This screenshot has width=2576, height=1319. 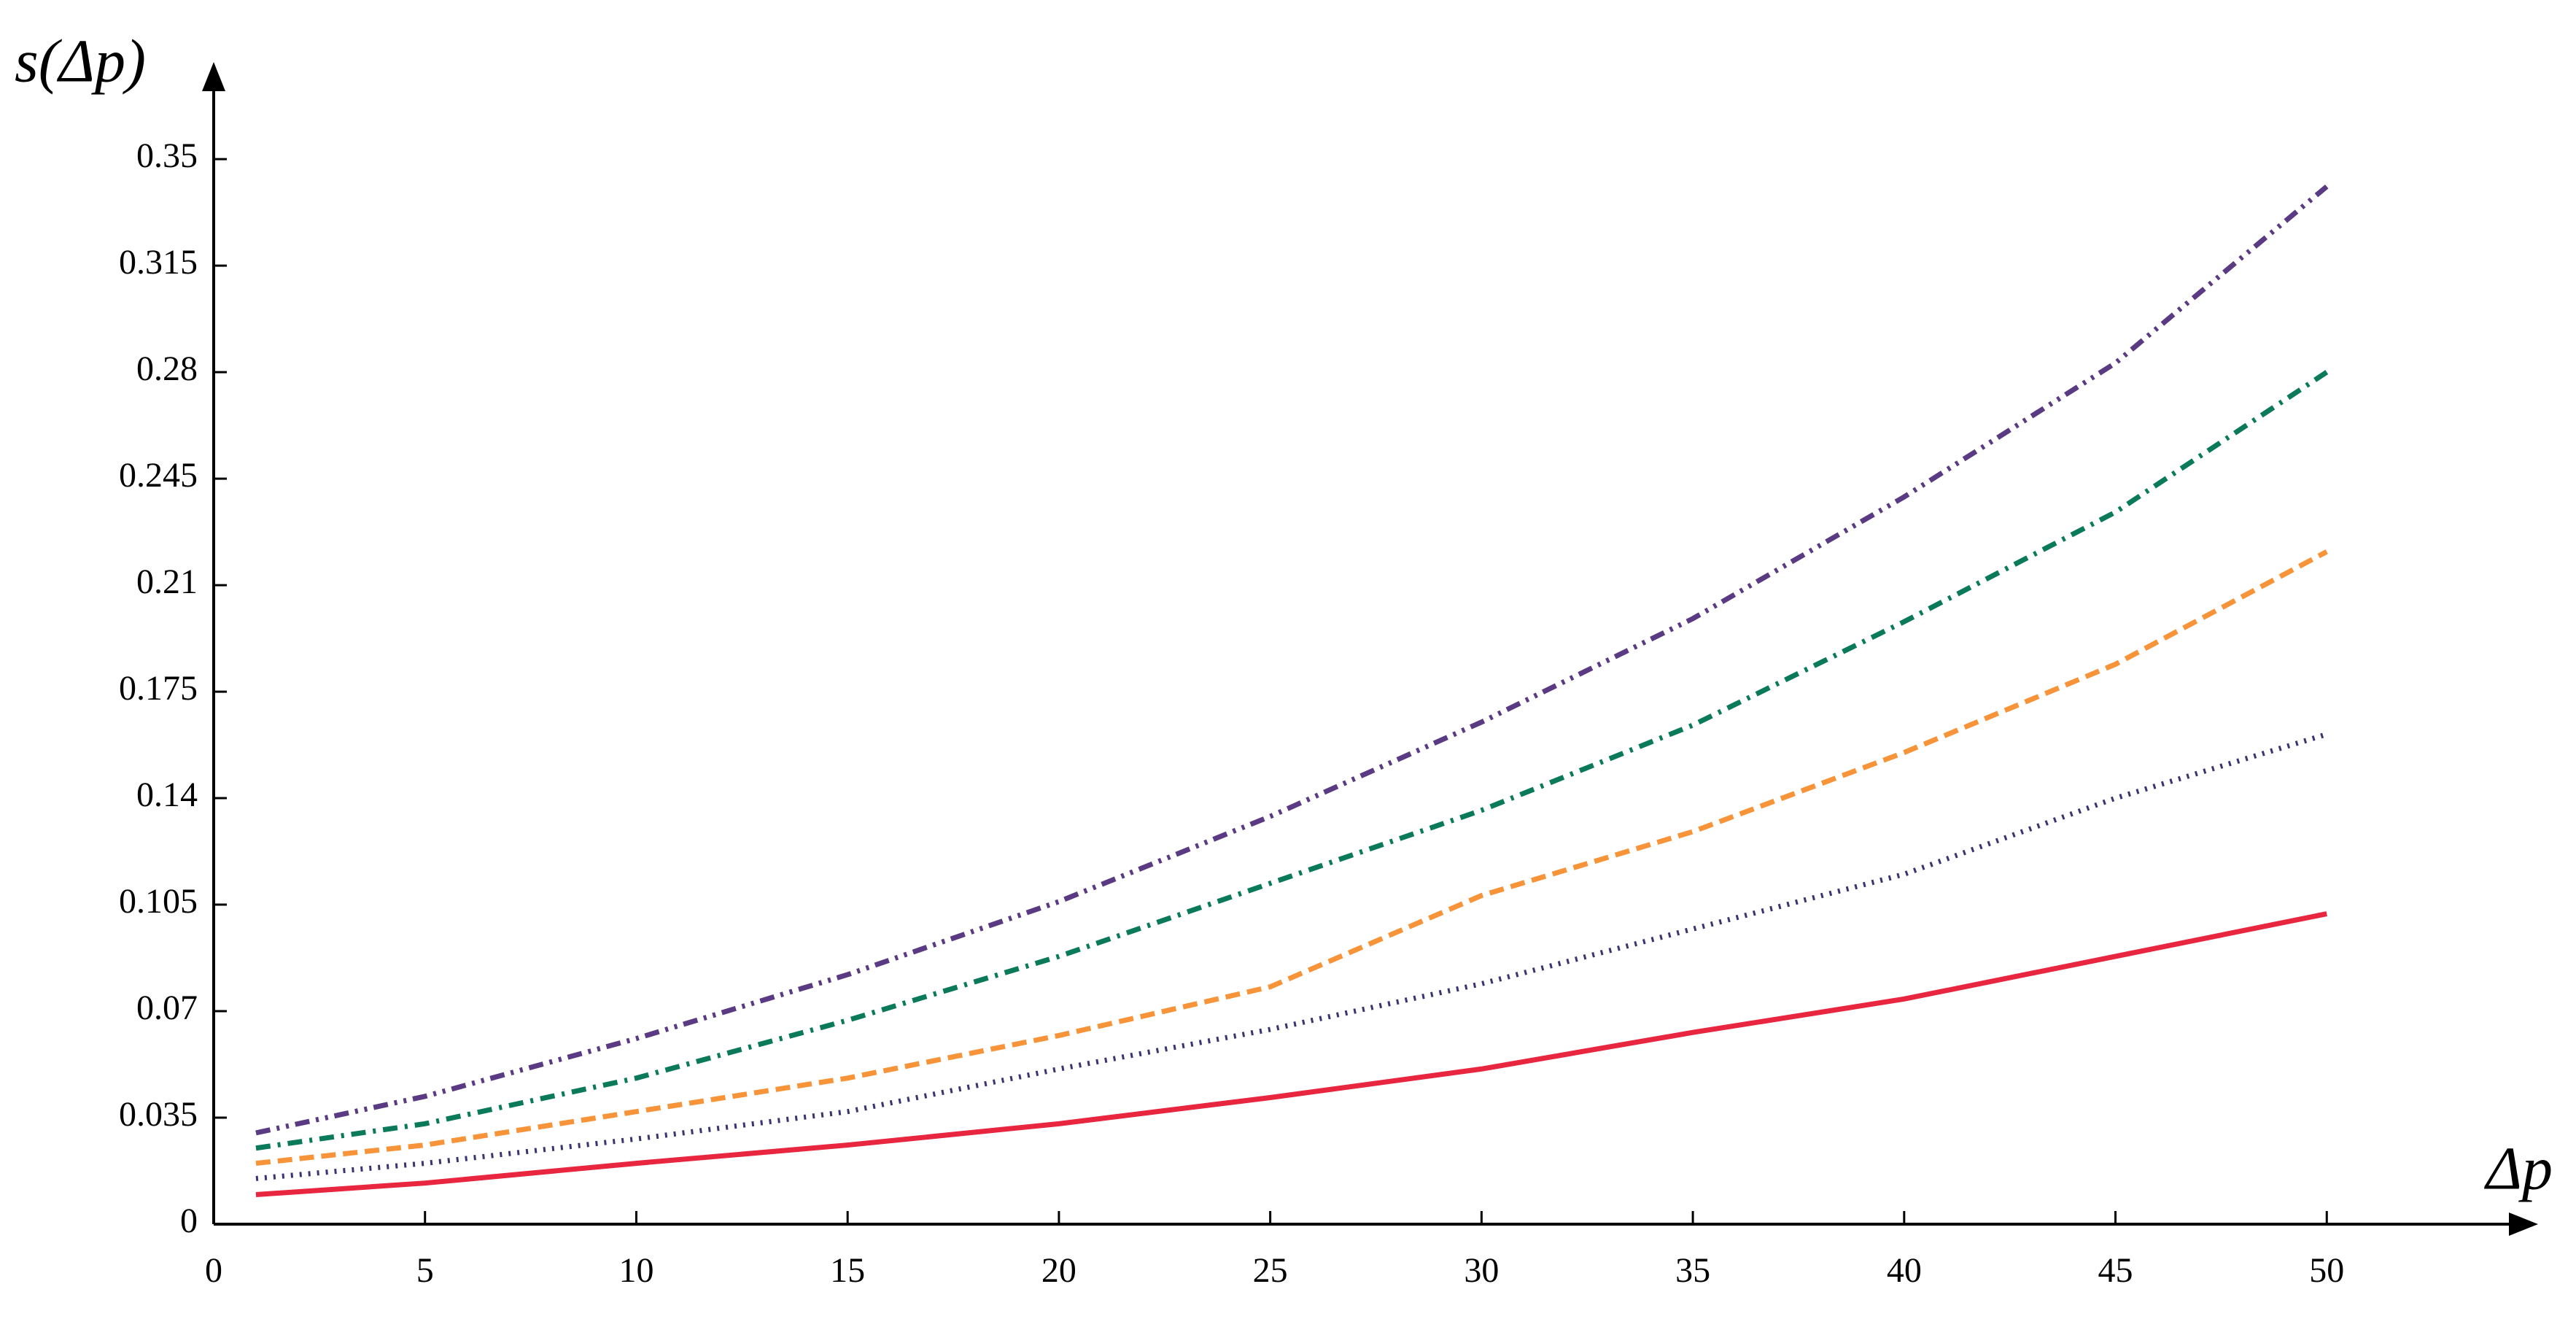 What do you see at coordinates (159, 1114) in the screenshot?
I see `y-tick-label: 0.035` at bounding box center [159, 1114].